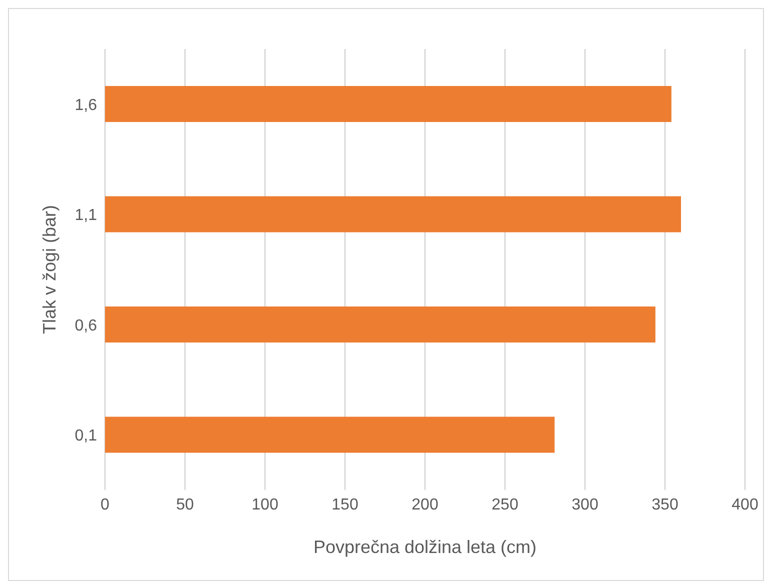 This screenshot has height=587, width=770. Describe the element at coordinates (105, 505) in the screenshot. I see `x-tick-label: 0` at that location.